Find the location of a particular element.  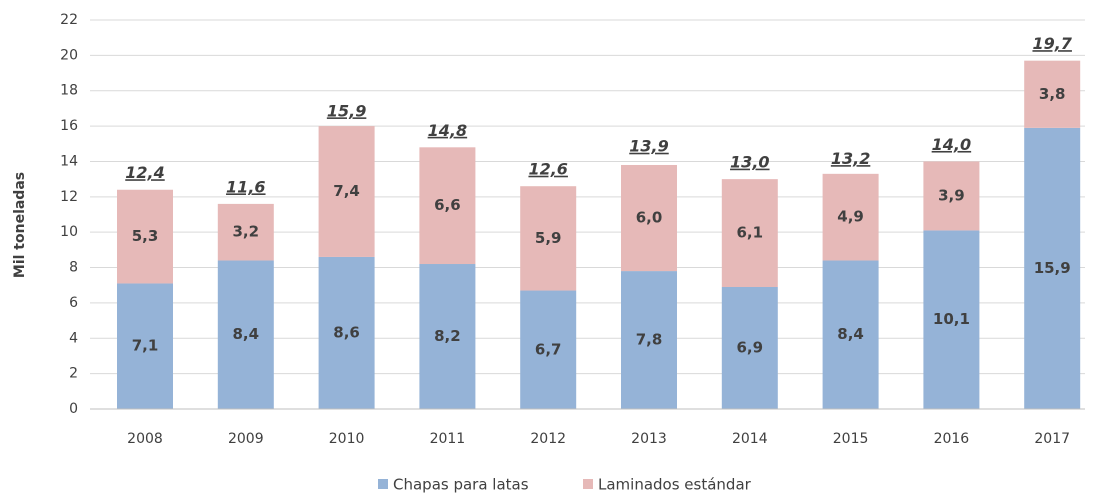

data-label: 3,2 is located at coordinates (246, 232).